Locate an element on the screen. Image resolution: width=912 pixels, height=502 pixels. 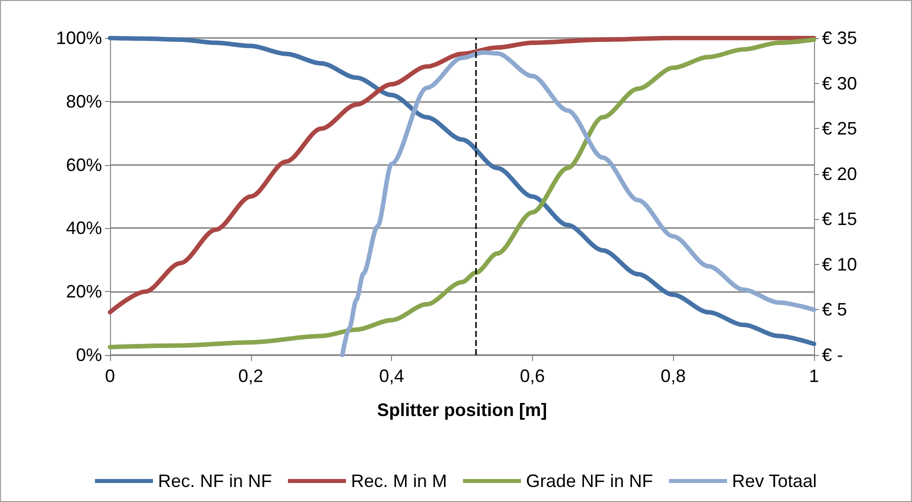
x-axis-title: Splitter position [m] is located at coordinates (462, 410).